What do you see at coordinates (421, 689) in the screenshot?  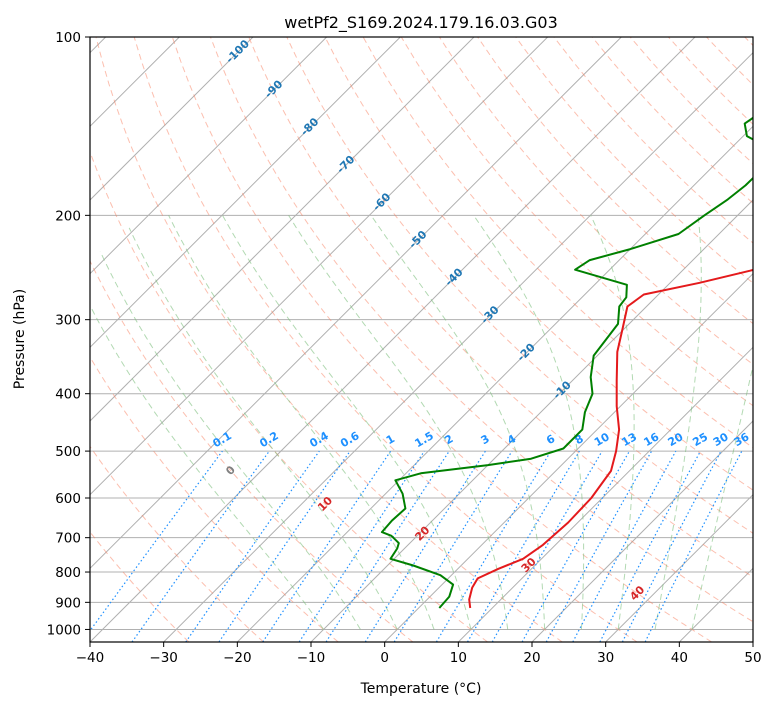 I see `x-axis-label: Temperature (°C)` at bounding box center [421, 689].